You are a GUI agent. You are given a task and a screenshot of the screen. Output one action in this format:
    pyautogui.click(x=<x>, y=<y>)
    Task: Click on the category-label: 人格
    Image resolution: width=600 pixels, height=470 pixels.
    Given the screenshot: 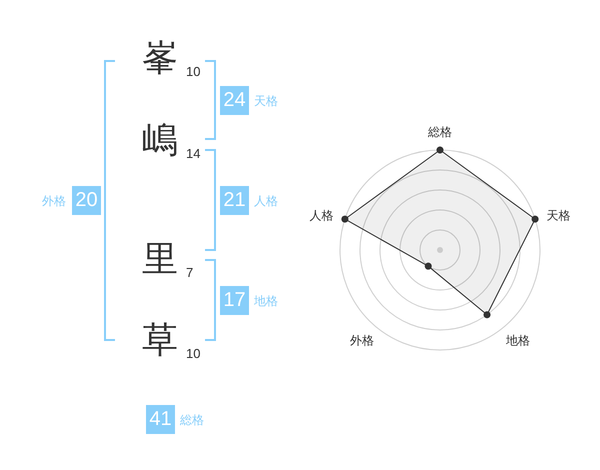 What is the action you would take?
    pyautogui.click(x=266, y=201)
    